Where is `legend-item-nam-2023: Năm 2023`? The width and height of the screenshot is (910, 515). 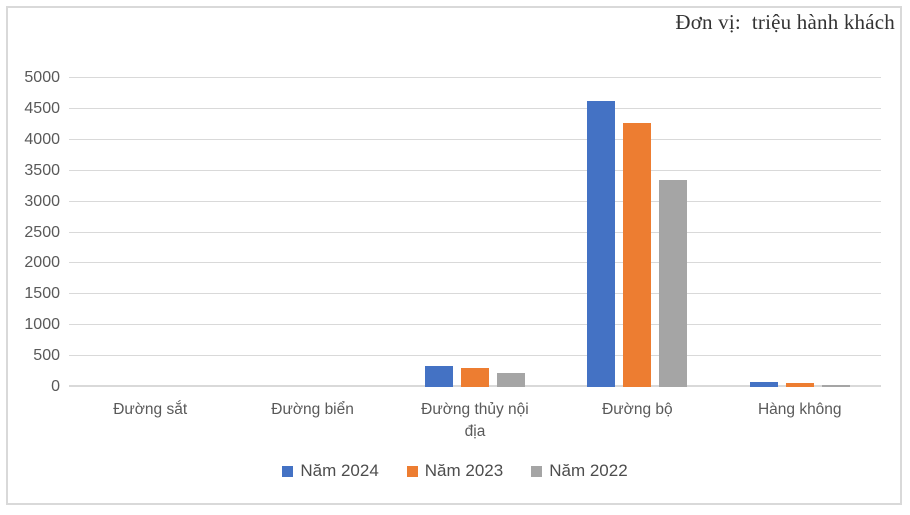 legend-item-nam-2023: Năm 2023 is located at coordinates (455, 471).